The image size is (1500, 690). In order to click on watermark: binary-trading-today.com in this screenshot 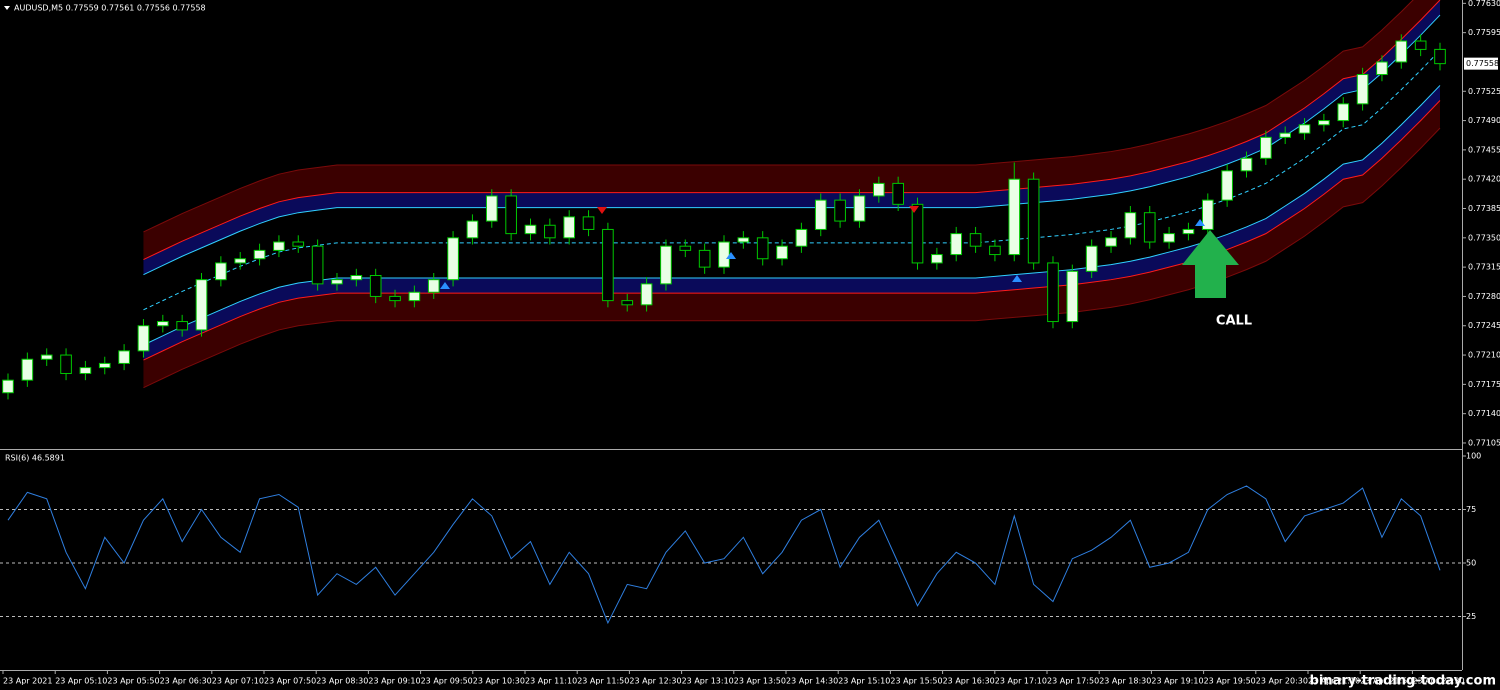, I will do `click(1403, 681)`.